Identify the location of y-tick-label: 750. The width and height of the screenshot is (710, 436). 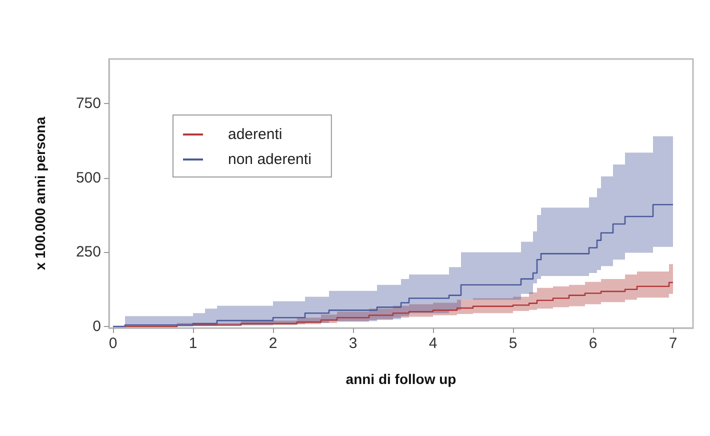
(88, 103).